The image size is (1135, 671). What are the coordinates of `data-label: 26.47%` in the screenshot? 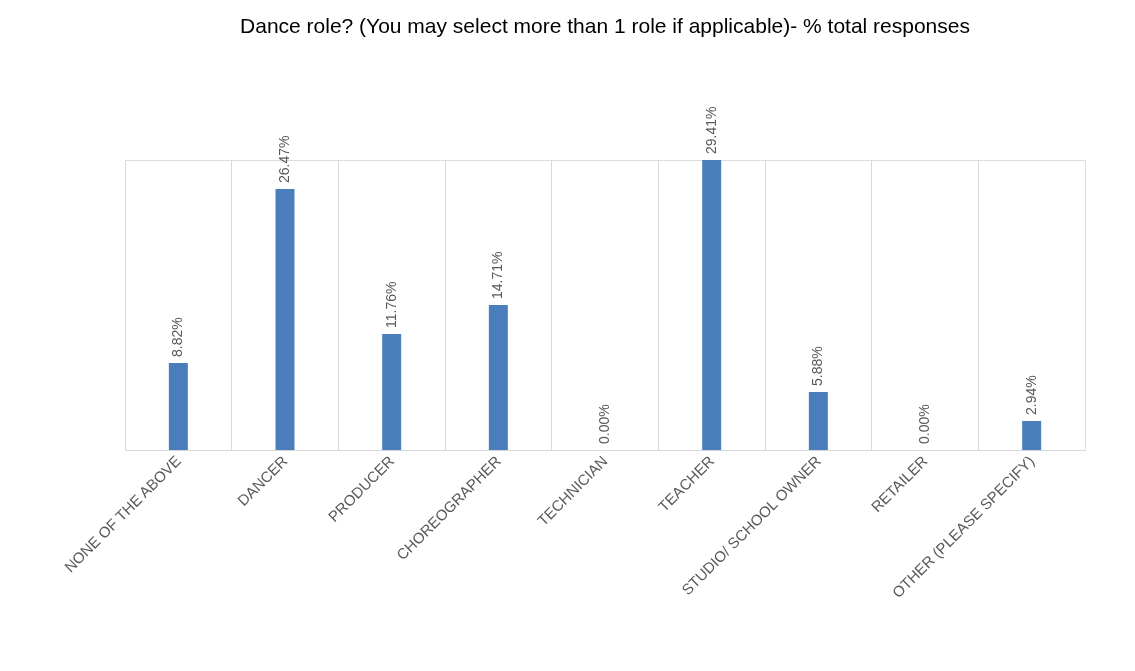 It's located at (284, 159).